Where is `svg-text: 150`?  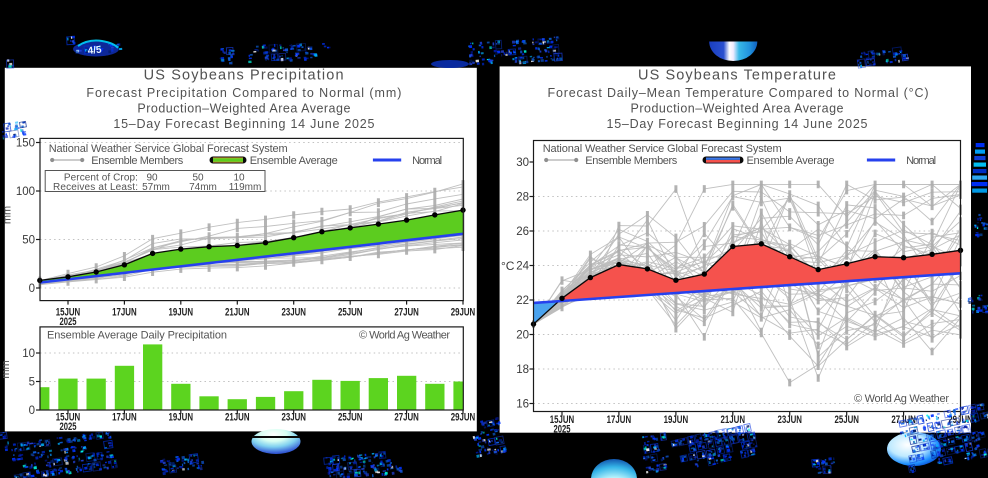 svg-text: 150 is located at coordinates (25, 144).